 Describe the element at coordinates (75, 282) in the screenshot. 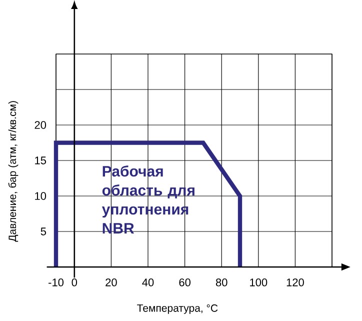

I see `x-tick-label: 0` at that location.